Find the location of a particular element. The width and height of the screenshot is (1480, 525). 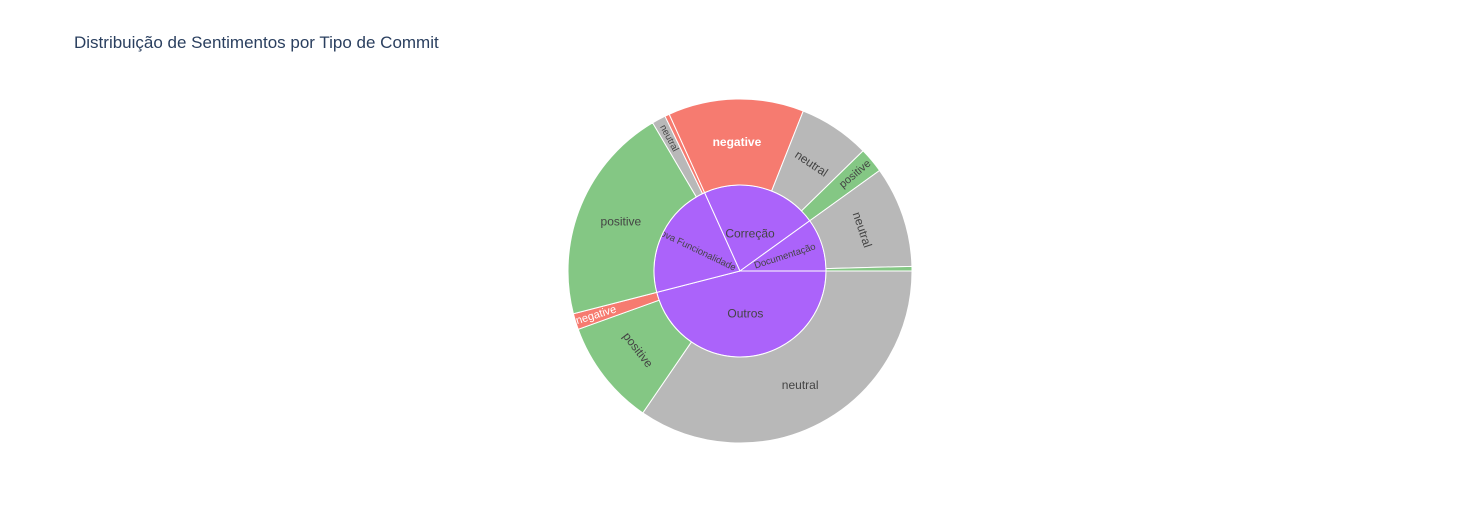

sentiment-slice-documentacao-positive is located at coordinates (869, 268).